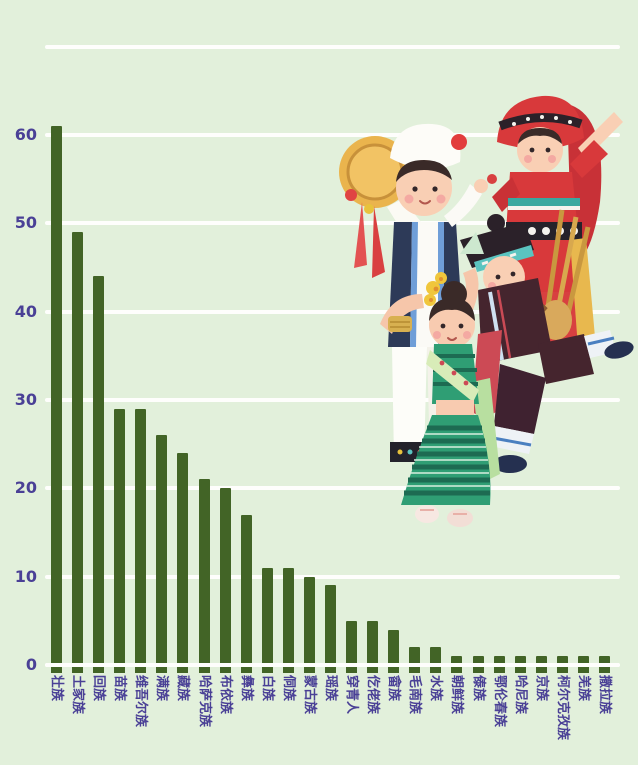 Image resolution: width=638 pixels, height=765 pixels. What do you see at coordinates (373, 646) in the screenshot?
I see `bar-仡佬族` at bounding box center [373, 646].